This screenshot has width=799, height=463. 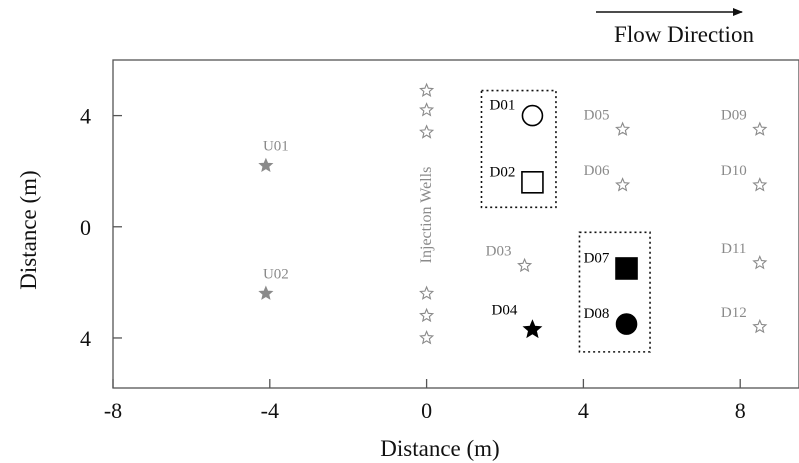 What do you see at coordinates (517, 112) in the screenshot?
I see `well-d01: D01` at bounding box center [517, 112].